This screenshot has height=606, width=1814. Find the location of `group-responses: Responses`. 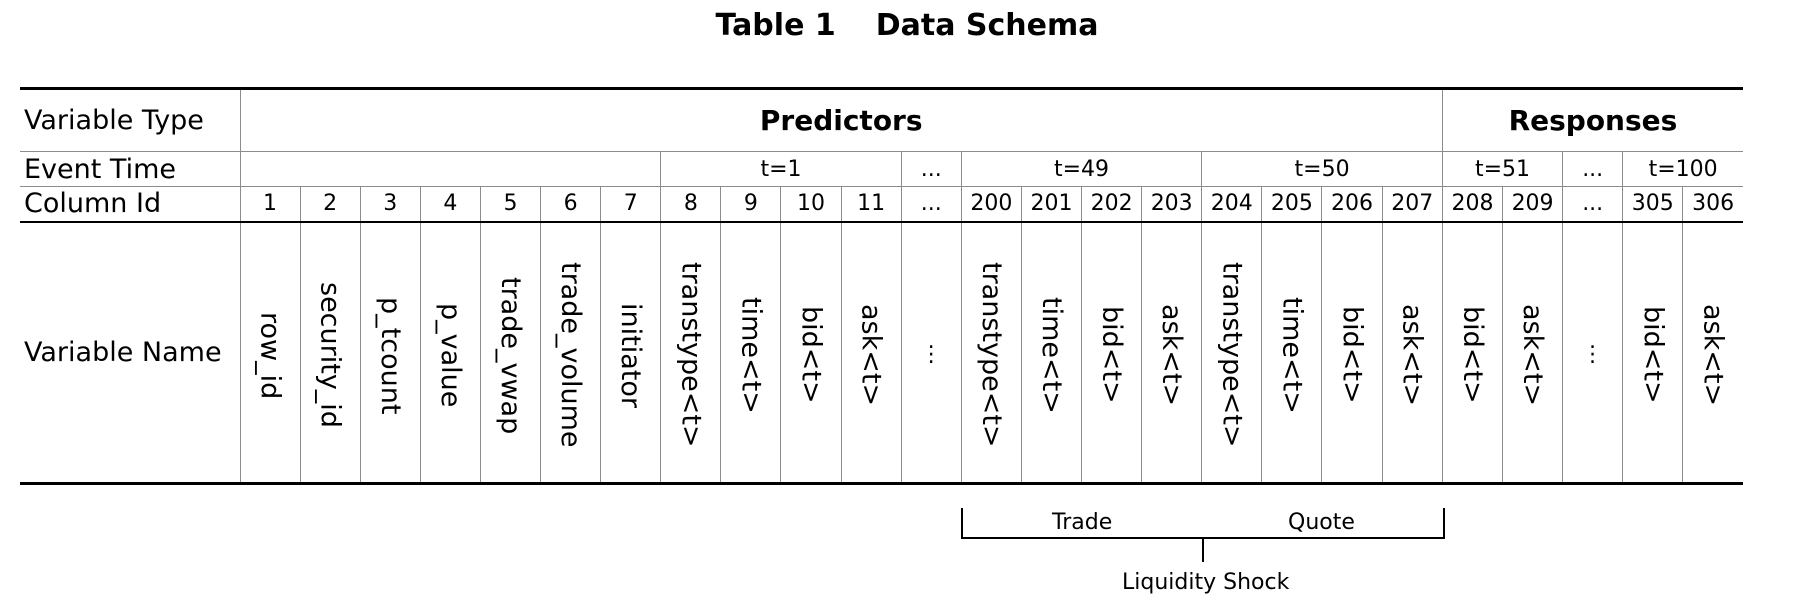

group-responses: Responses is located at coordinates (1592, 120).